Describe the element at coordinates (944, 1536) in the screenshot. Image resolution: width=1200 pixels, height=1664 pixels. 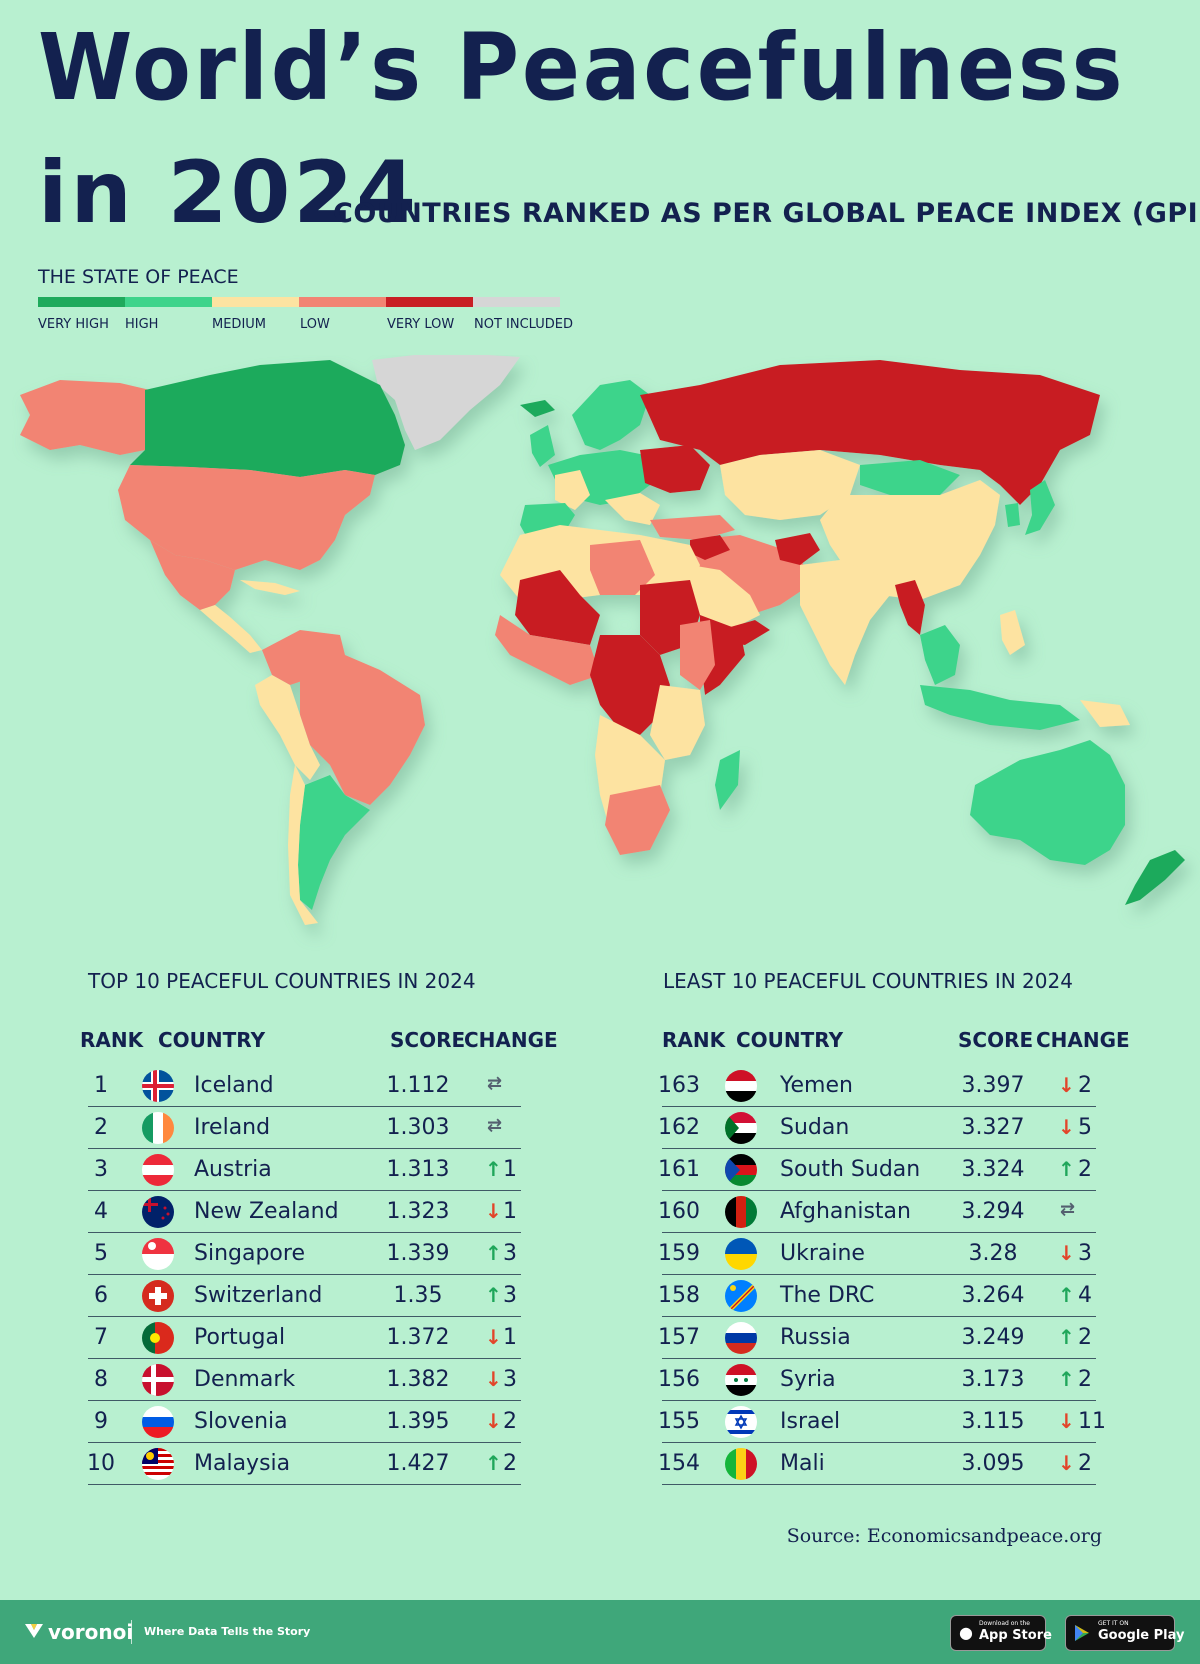
I see `source-note: Source: Economicsandpeace.org` at that location.